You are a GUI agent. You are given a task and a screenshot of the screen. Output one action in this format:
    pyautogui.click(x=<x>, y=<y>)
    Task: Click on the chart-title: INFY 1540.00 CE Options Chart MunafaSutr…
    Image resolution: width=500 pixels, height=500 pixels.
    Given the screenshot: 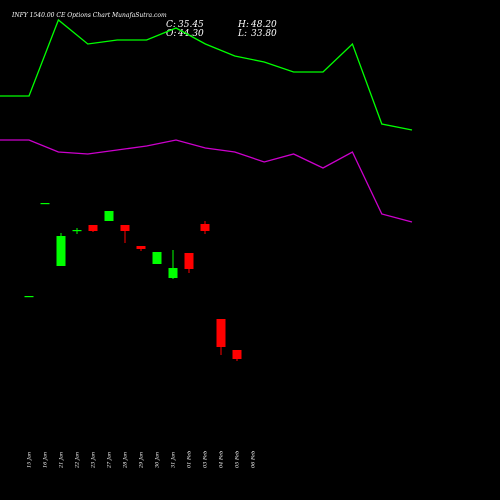 What is the action you would take?
    pyautogui.click(x=89, y=15)
    